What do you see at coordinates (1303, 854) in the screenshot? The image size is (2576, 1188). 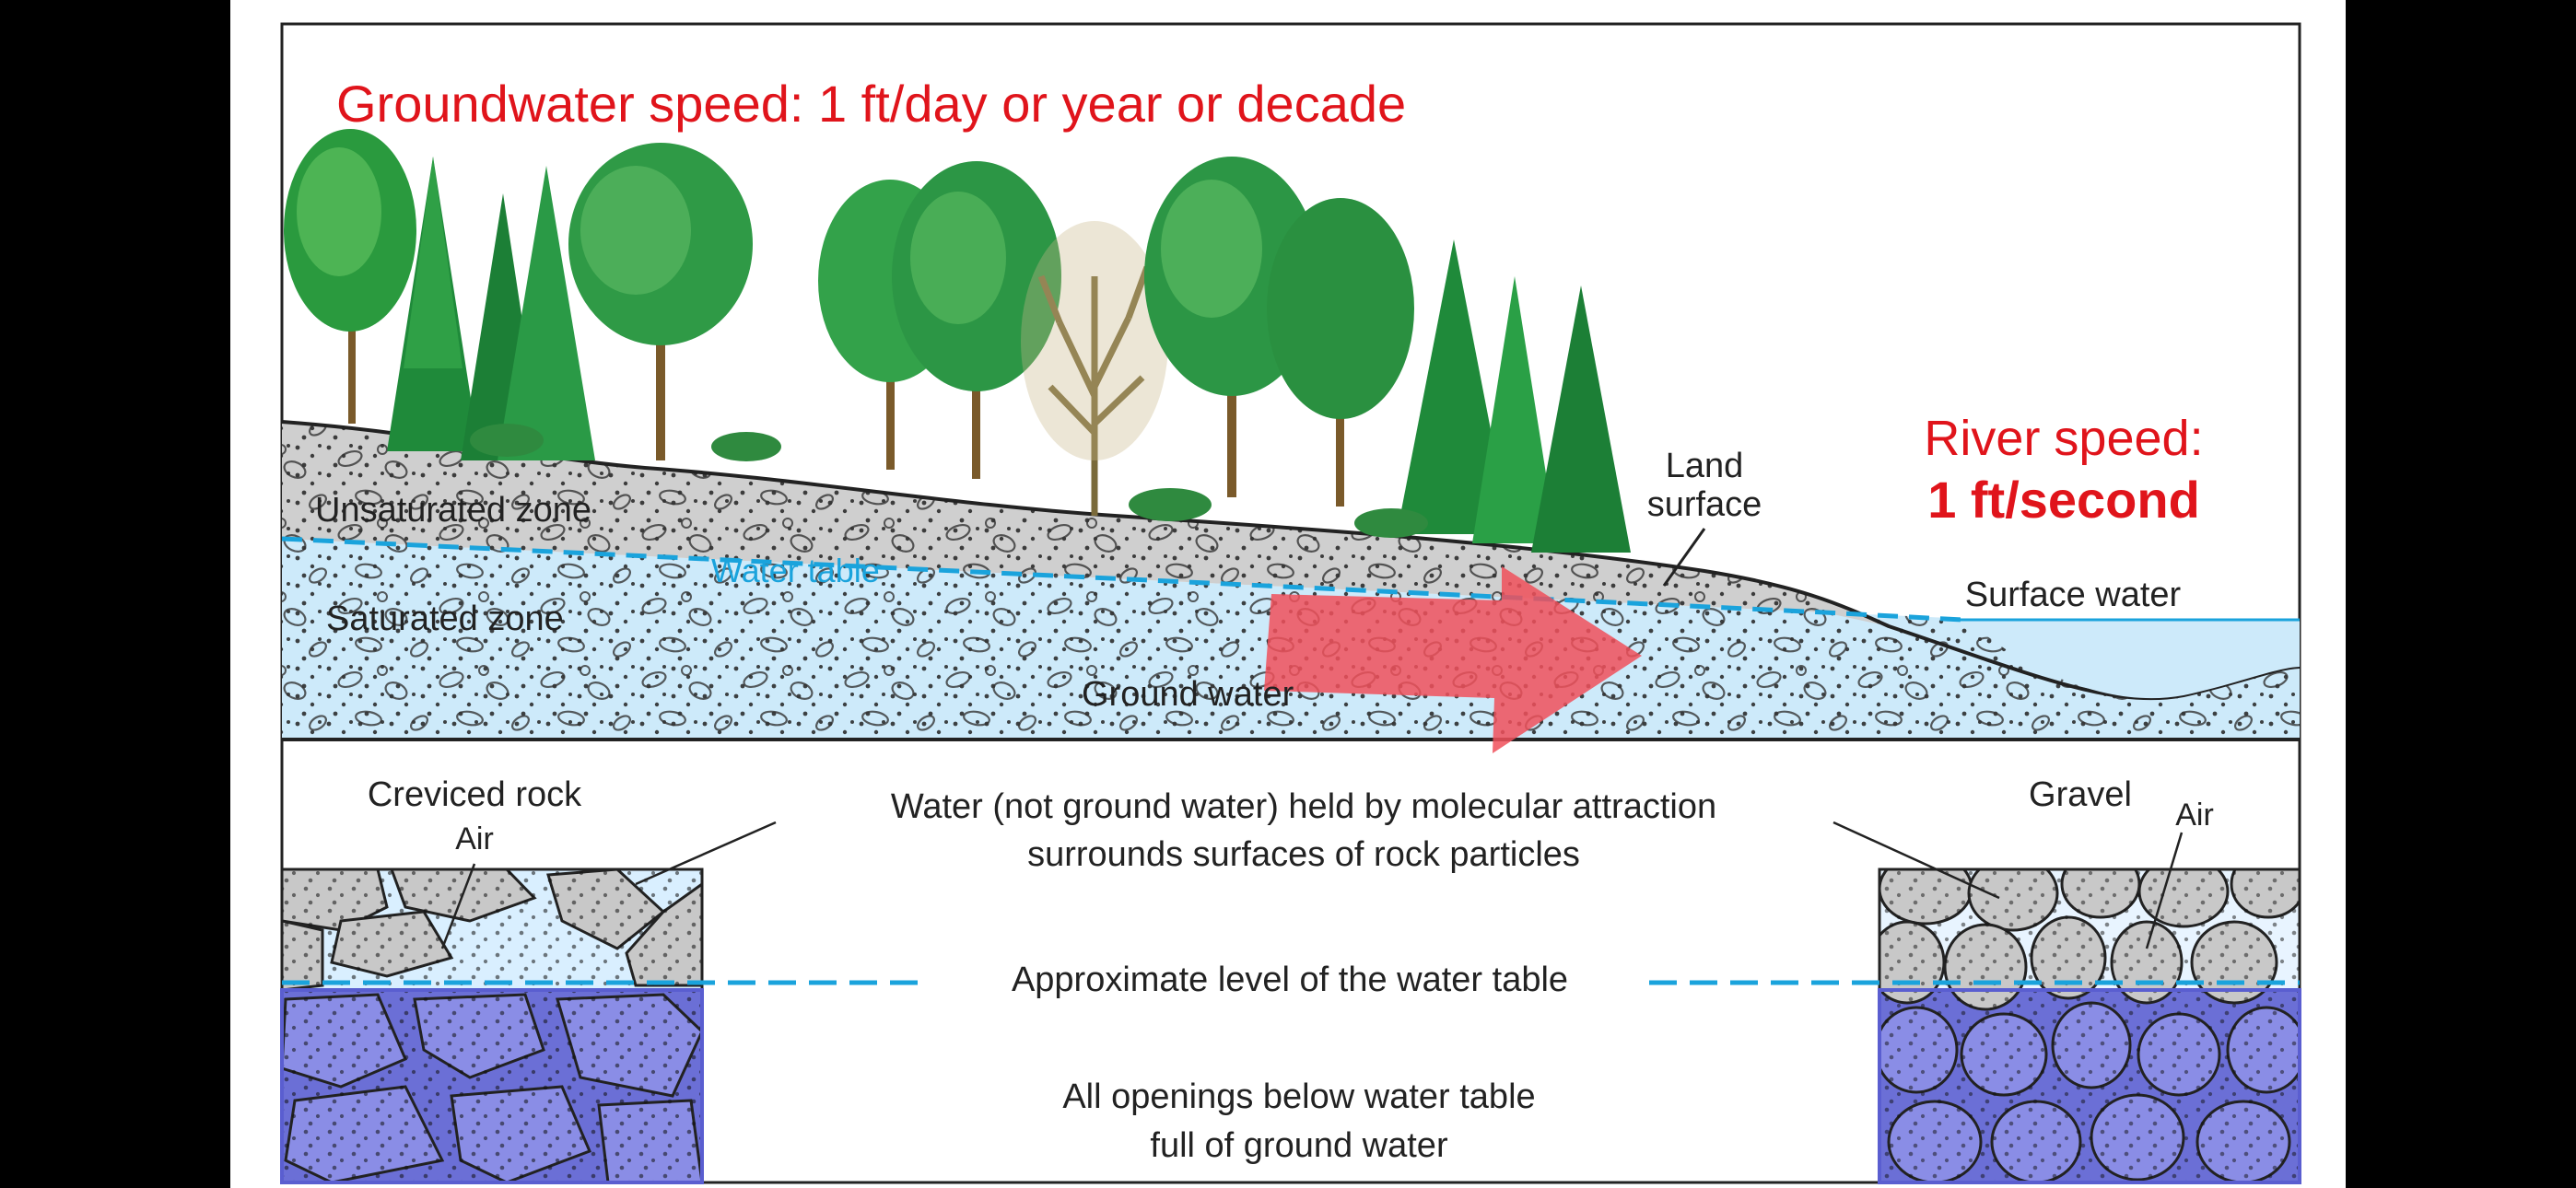 I see `molecular-attraction-line-2: surrounds surfaces of rock particles` at bounding box center [1303, 854].